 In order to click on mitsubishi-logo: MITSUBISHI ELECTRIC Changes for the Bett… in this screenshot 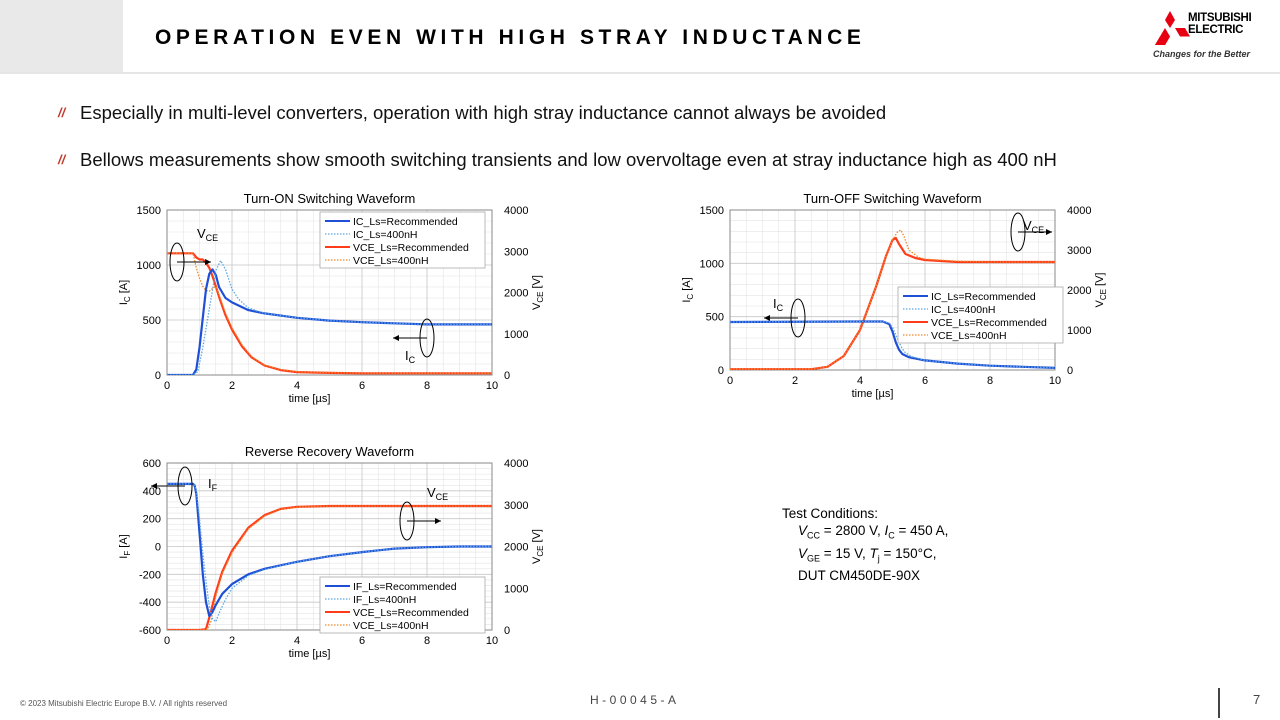, I will do `click(1210, 36)`.